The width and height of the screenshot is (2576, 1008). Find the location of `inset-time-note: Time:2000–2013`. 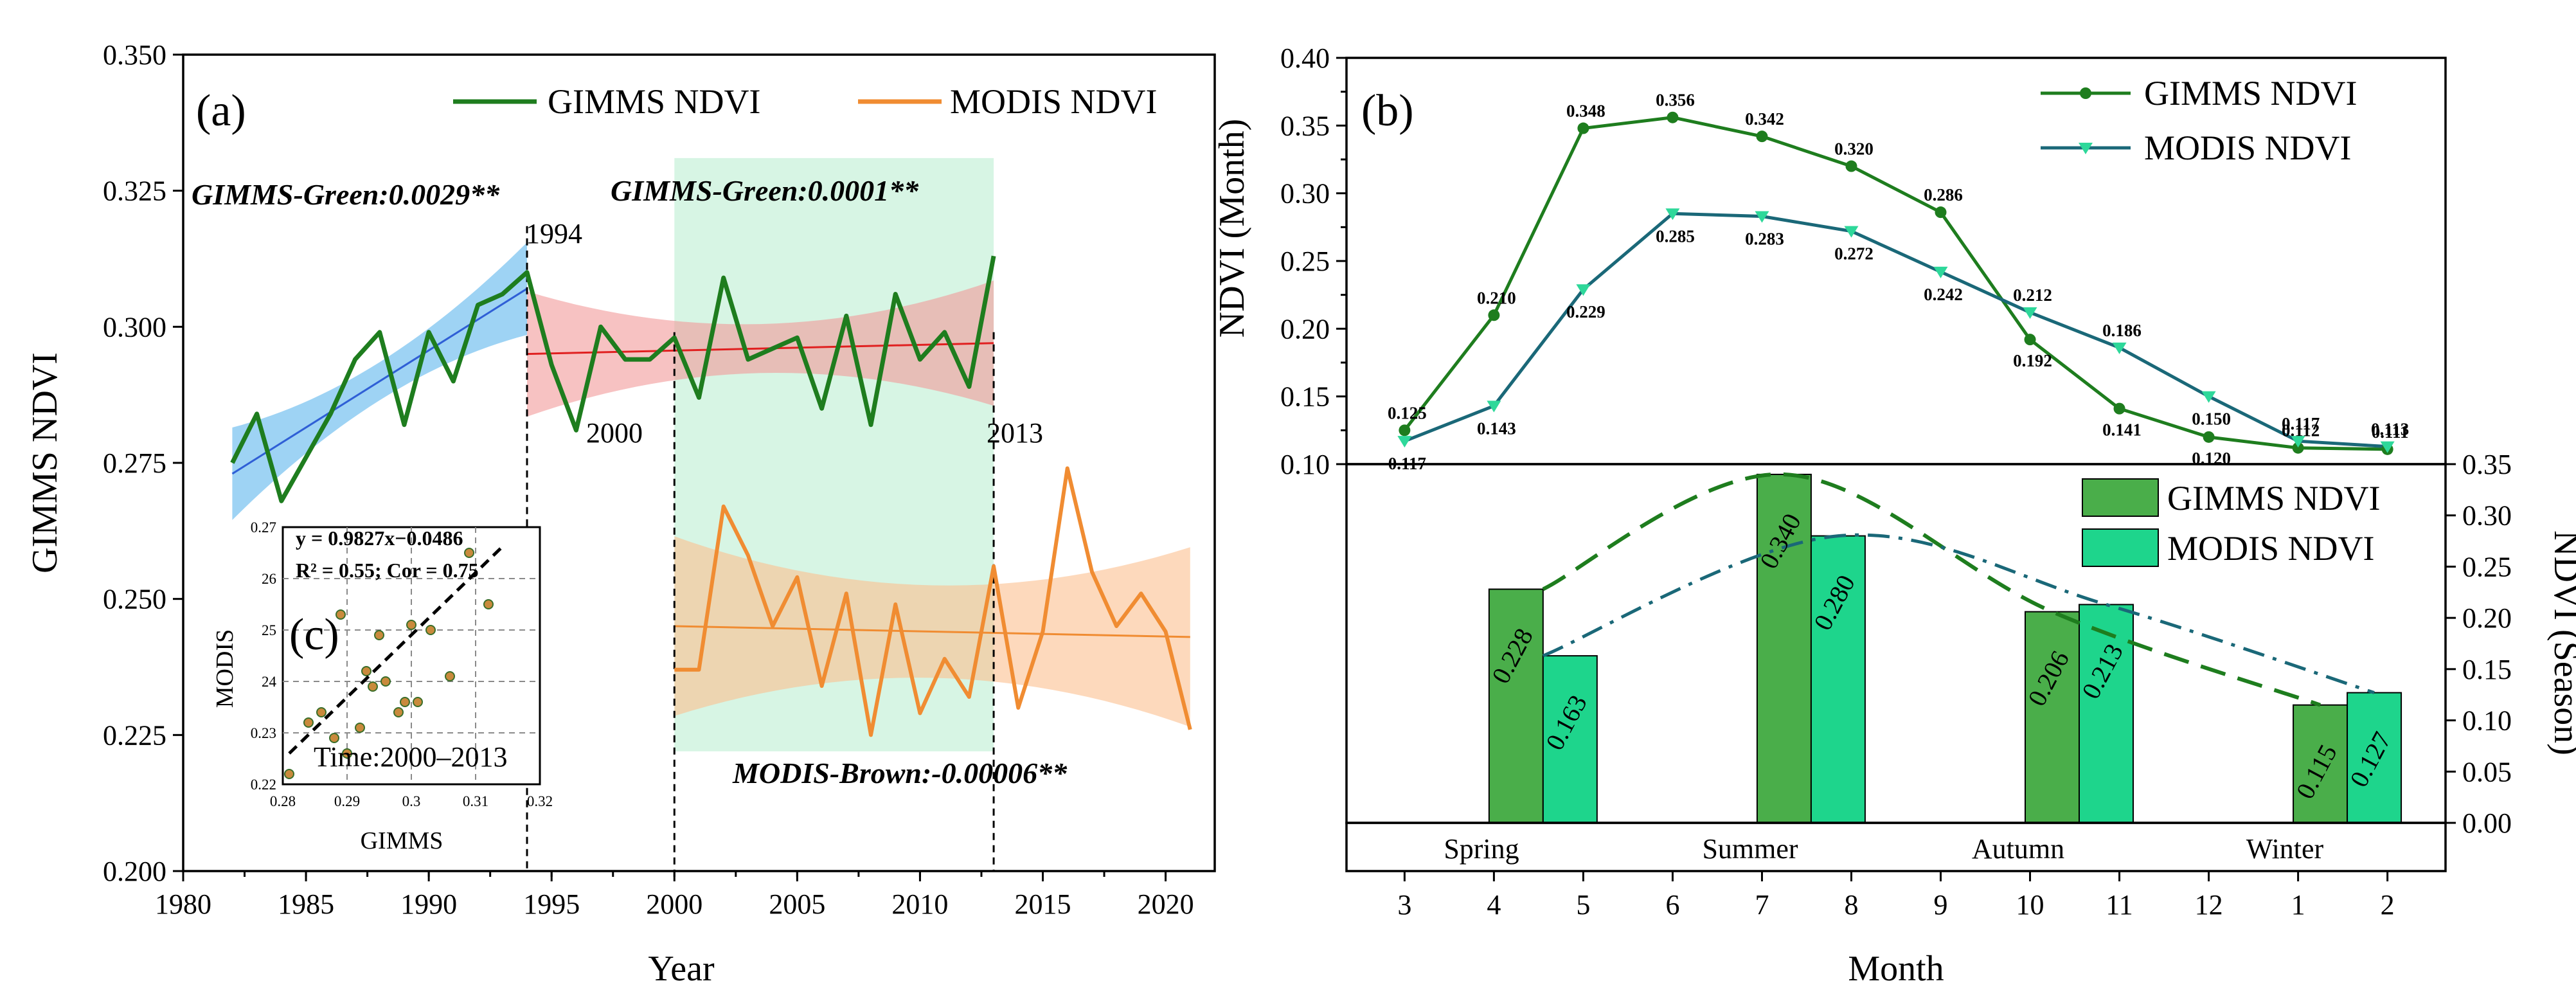

inset-time-note: Time:2000–2013 is located at coordinates (411, 757).